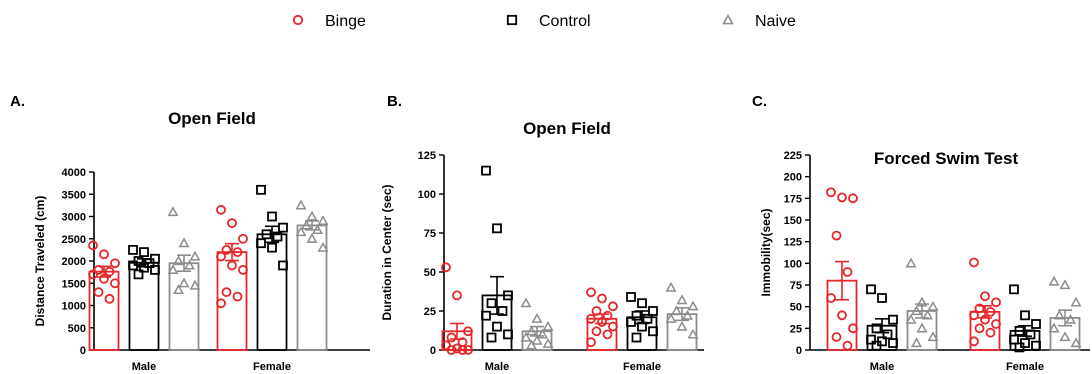 This screenshot has width=1092, height=374. What do you see at coordinates (793, 156) in the screenshot?
I see `y-tick-label: 225` at bounding box center [793, 156].